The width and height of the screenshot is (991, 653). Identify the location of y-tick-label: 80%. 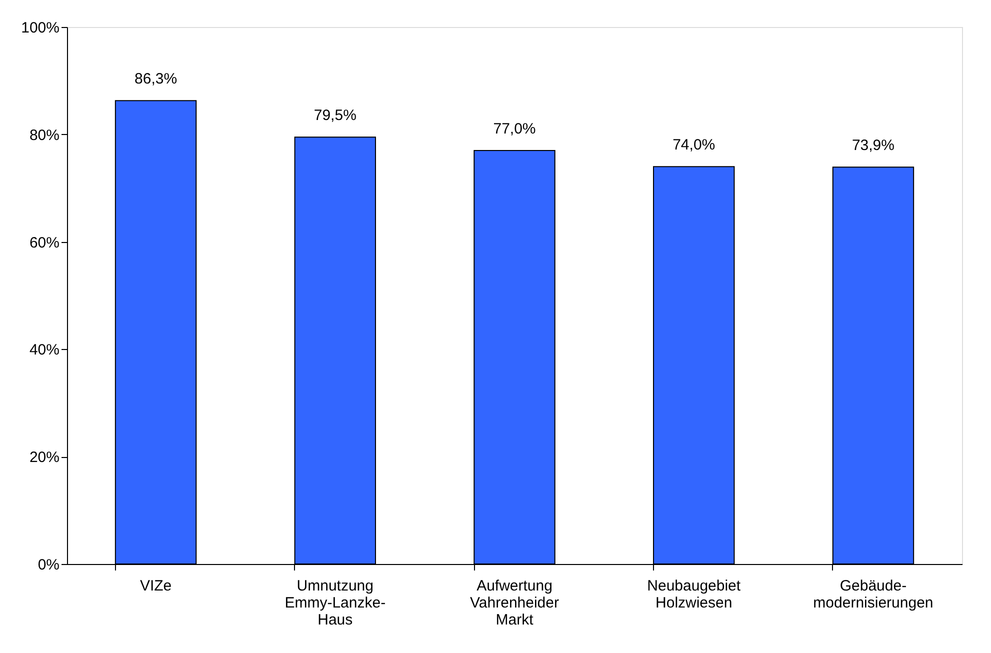
(44, 135).